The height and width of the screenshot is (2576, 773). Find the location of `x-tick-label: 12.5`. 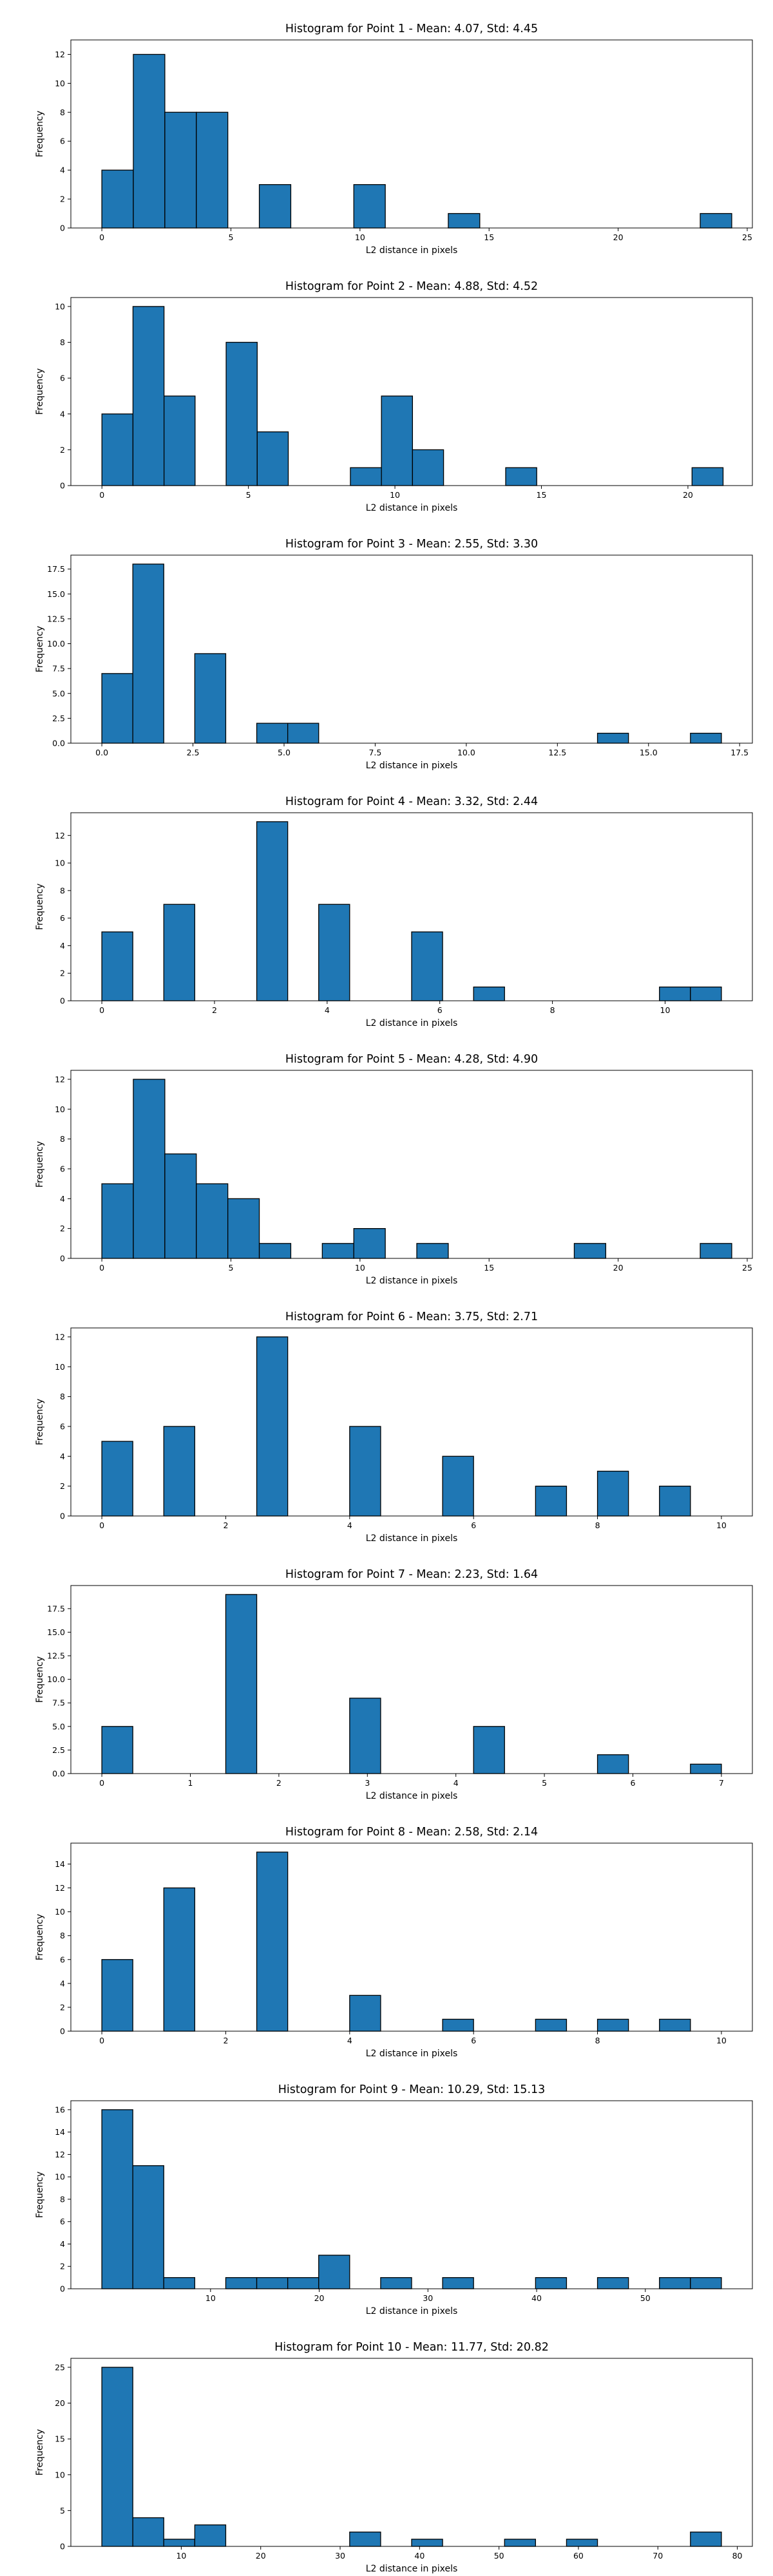

x-tick-label: 12.5 is located at coordinates (557, 752).